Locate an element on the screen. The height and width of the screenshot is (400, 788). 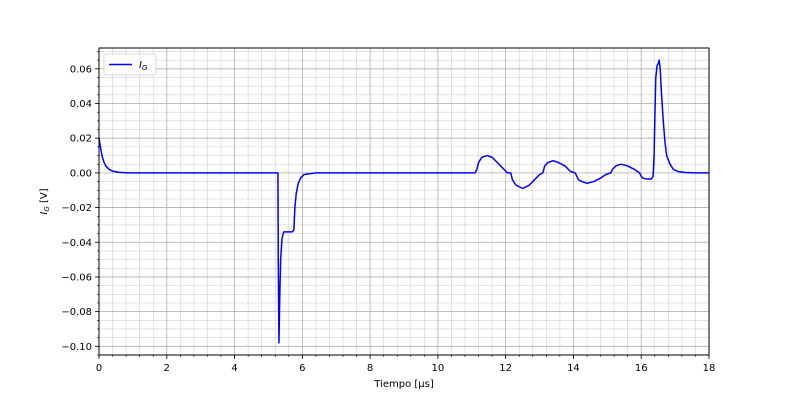
x-tick-label: 10 is located at coordinates (438, 368).